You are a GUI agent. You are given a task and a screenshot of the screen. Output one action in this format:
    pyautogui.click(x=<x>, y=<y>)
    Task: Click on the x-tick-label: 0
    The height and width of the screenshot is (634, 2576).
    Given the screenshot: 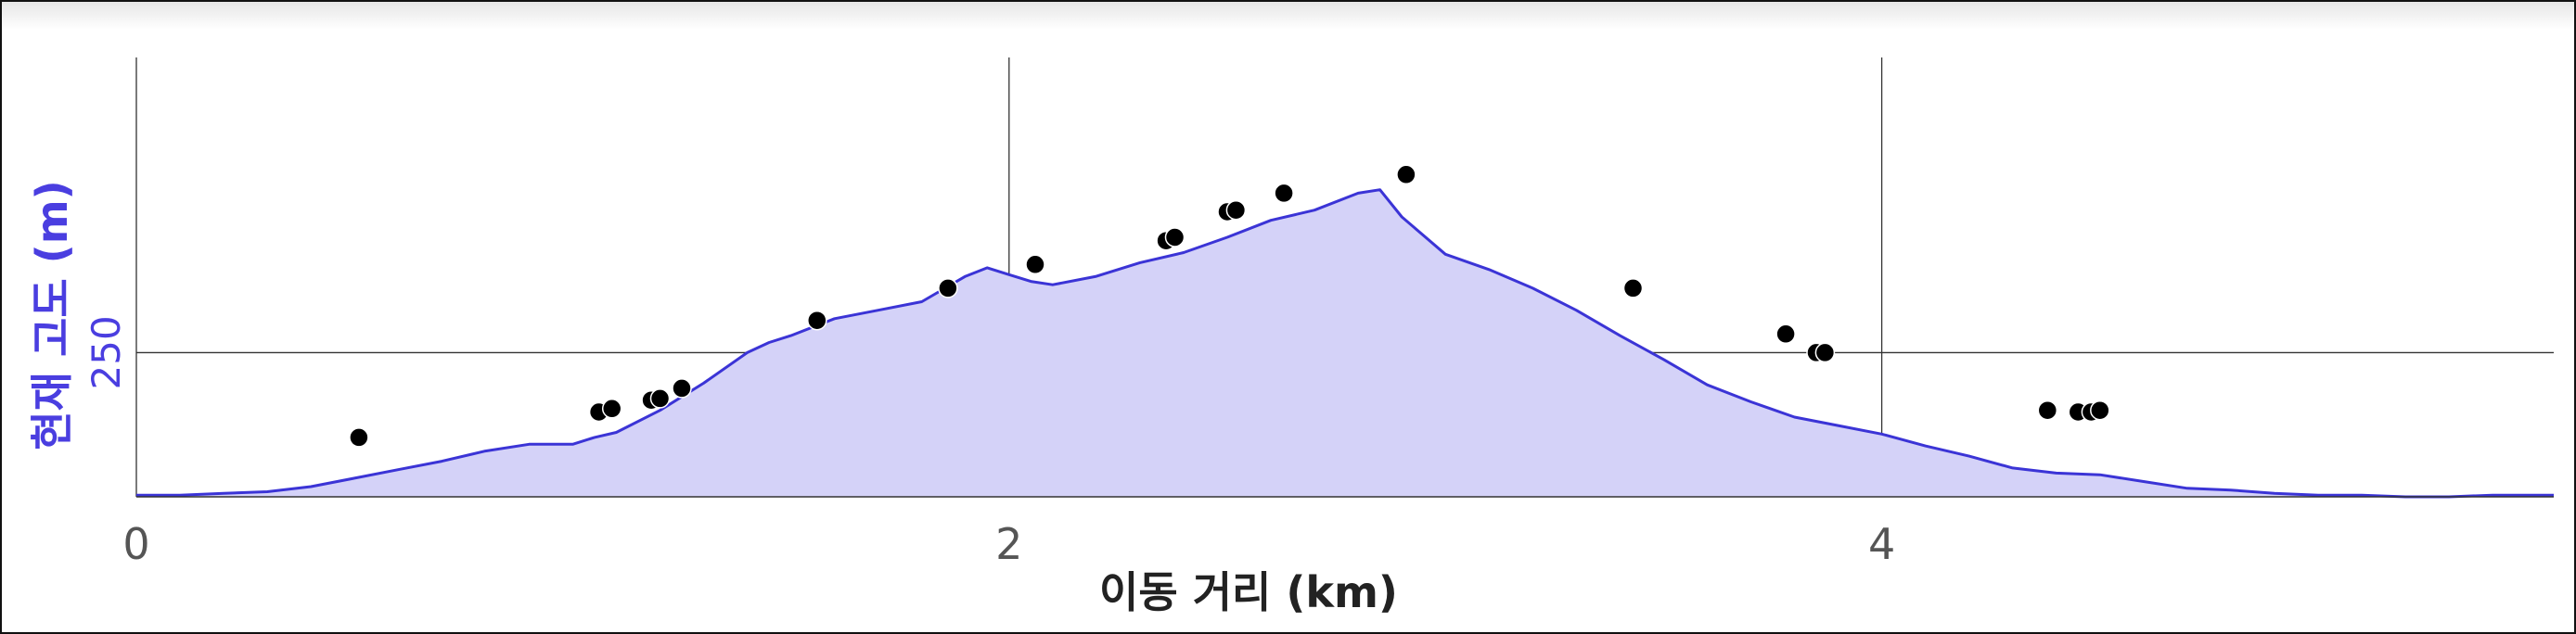 What is the action you would take?
    pyautogui.click(x=135, y=544)
    